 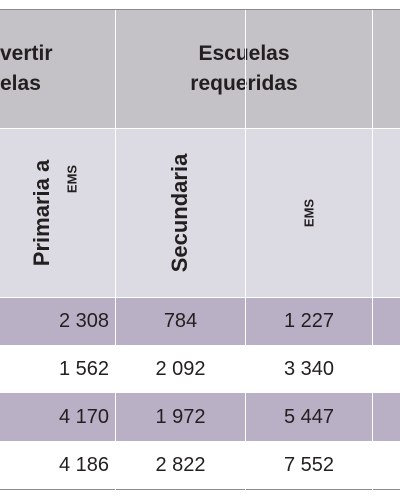 I want to click on table-cell: 784, so click(x=180, y=321).